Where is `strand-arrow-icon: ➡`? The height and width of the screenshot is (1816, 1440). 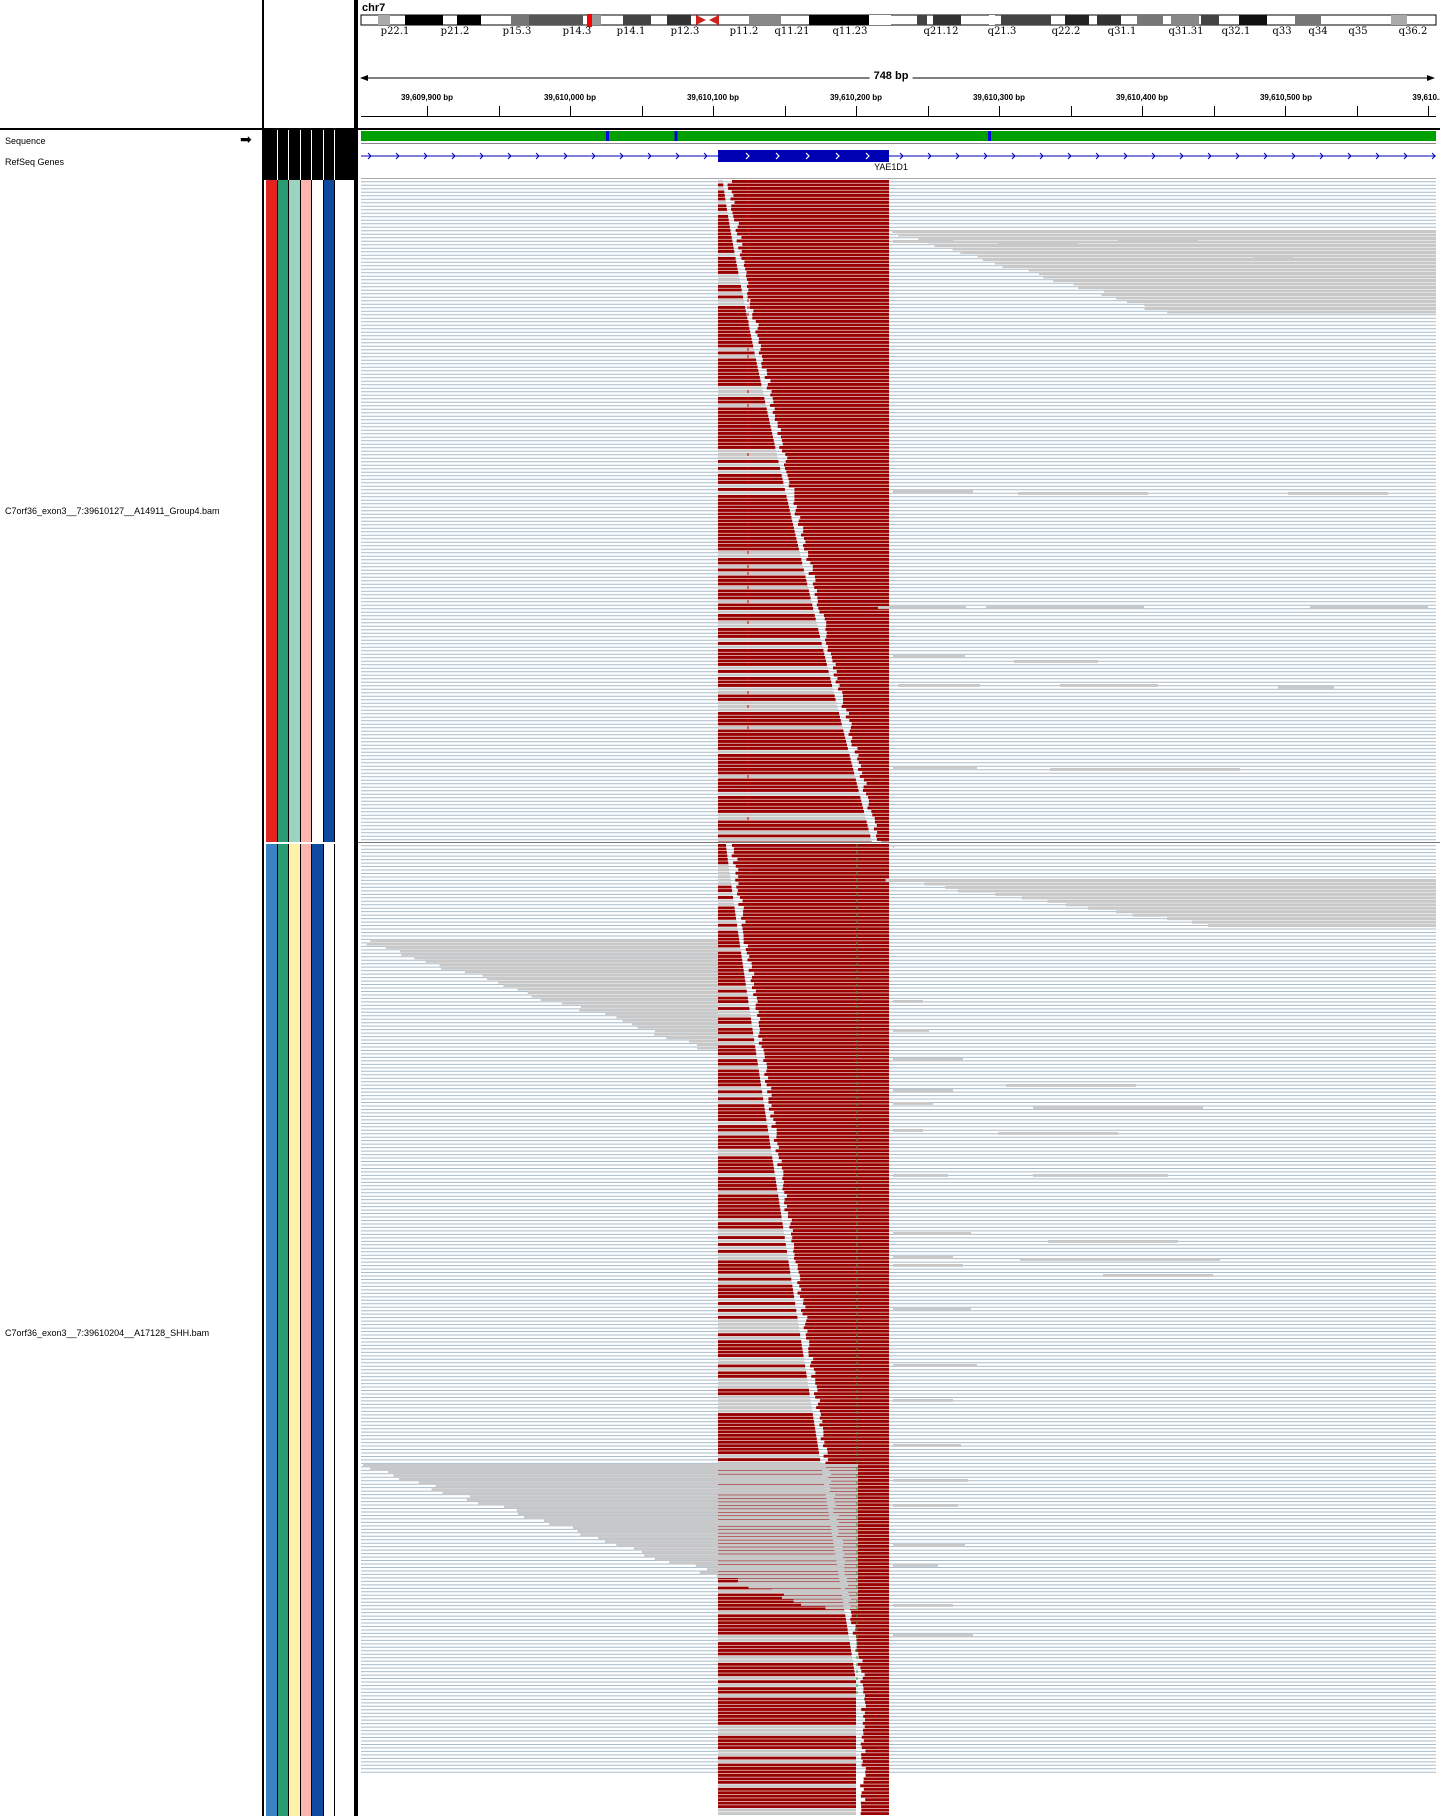
strand-arrow-icon: ➡ is located at coordinates (246, 139).